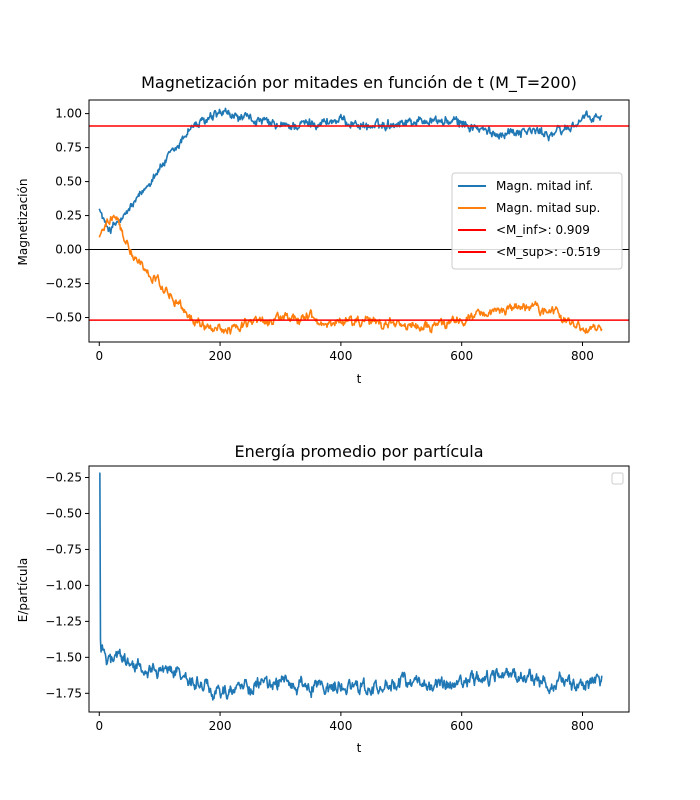 The height and width of the screenshot is (800, 700). I want to click on y-axis-label: E/partícula, so click(23, 590).